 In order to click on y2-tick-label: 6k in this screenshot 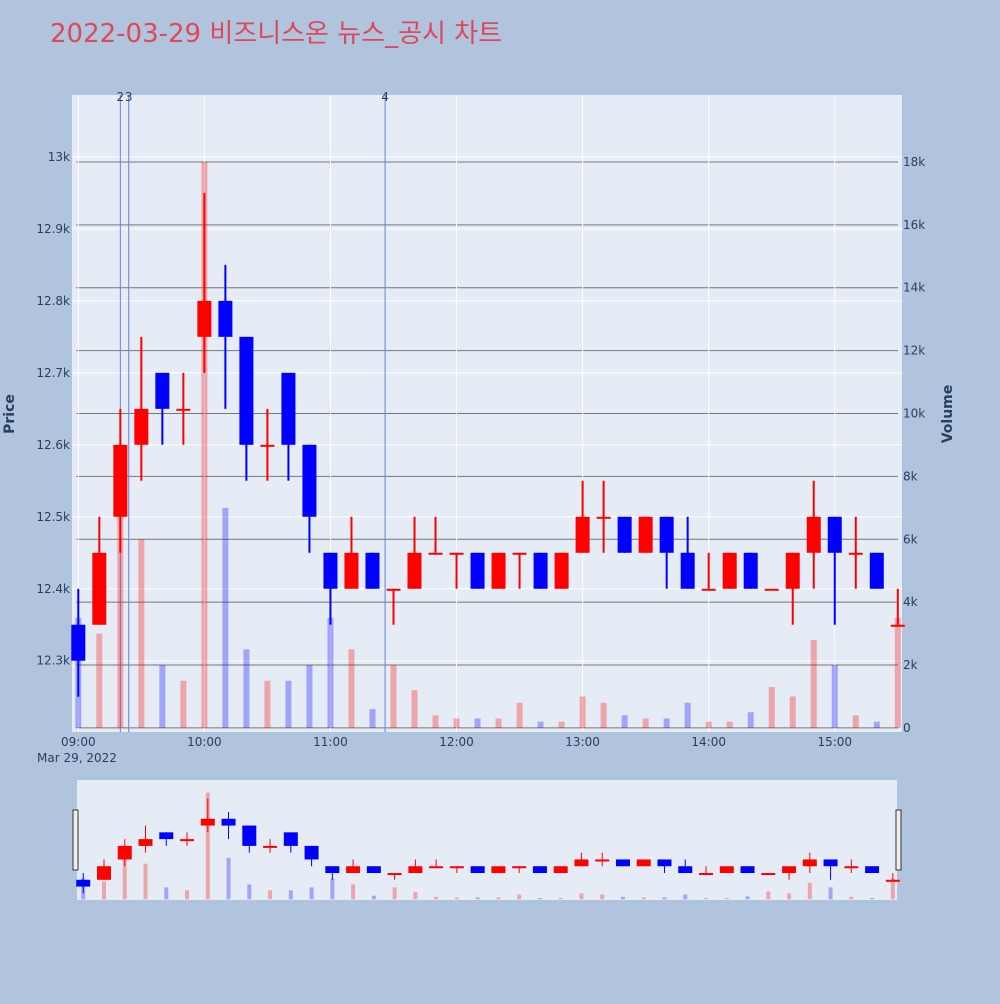, I will do `click(910, 539)`.